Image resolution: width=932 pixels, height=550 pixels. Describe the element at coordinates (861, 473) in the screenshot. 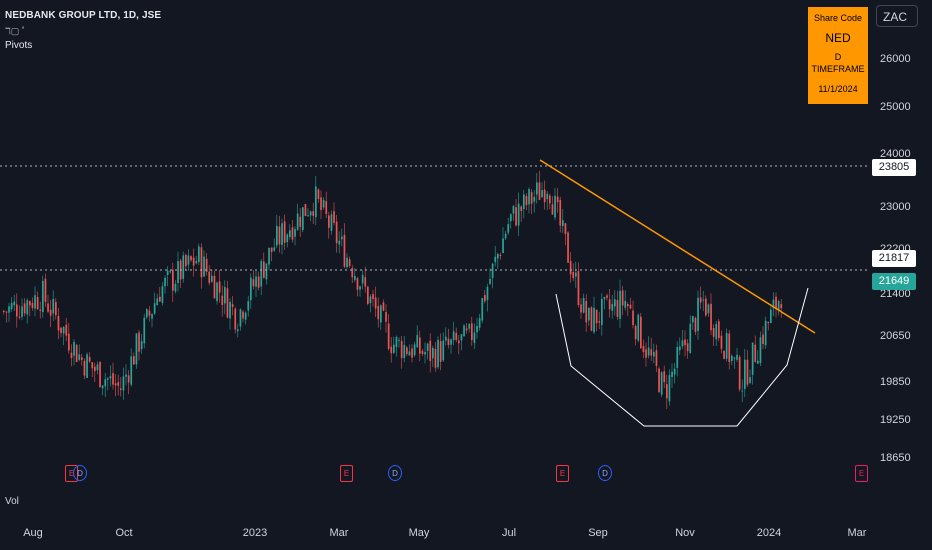

I see `upcoming-earnings-icon: E` at that location.